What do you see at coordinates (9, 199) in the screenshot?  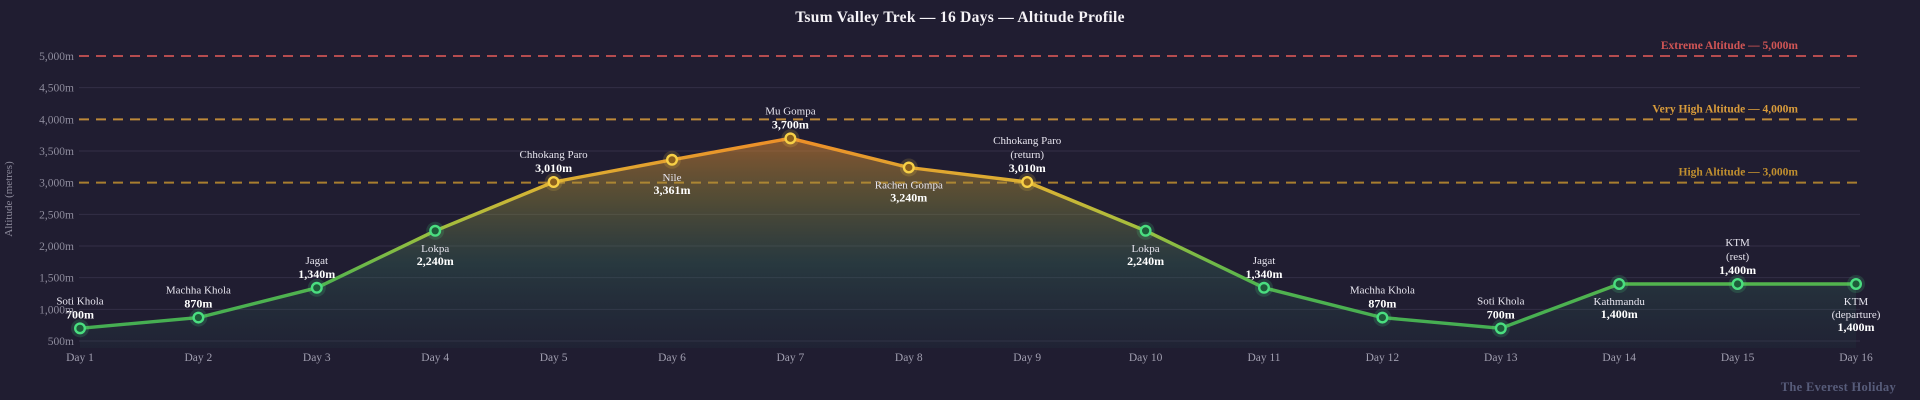 I see `y-axis-title: Altitude (metres)` at bounding box center [9, 199].